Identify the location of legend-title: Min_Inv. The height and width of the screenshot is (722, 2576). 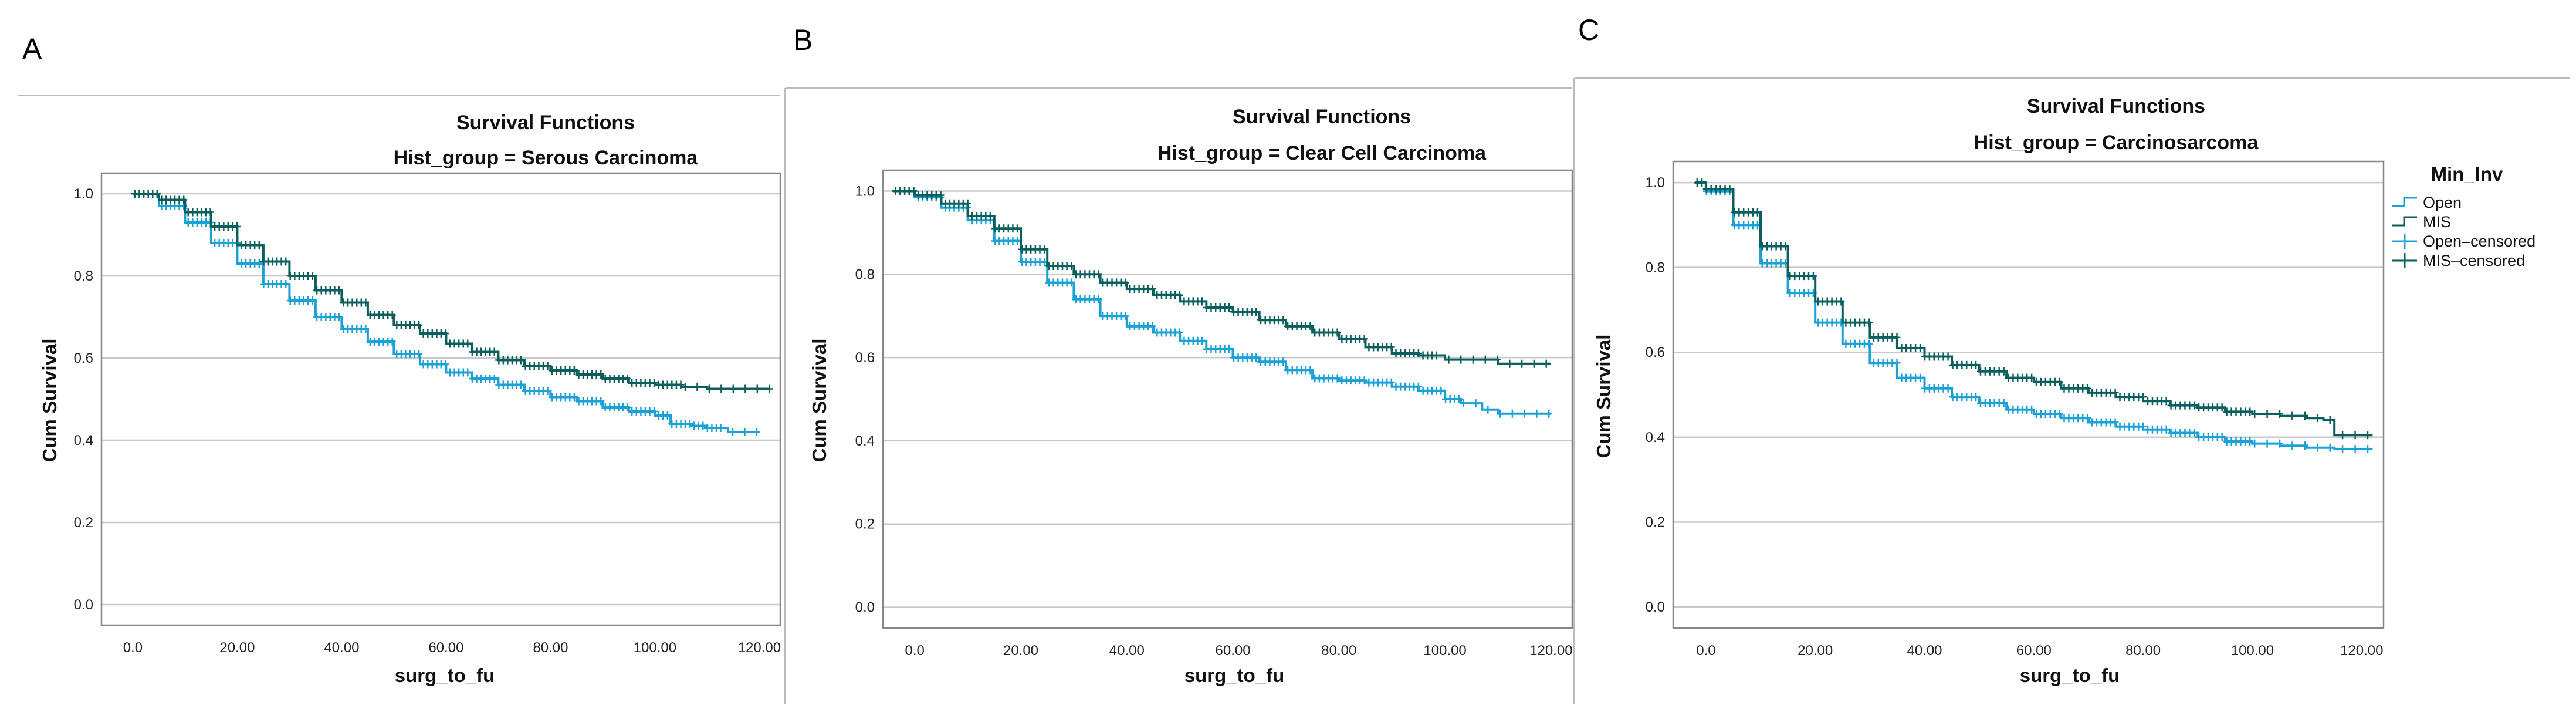
(2467, 174).